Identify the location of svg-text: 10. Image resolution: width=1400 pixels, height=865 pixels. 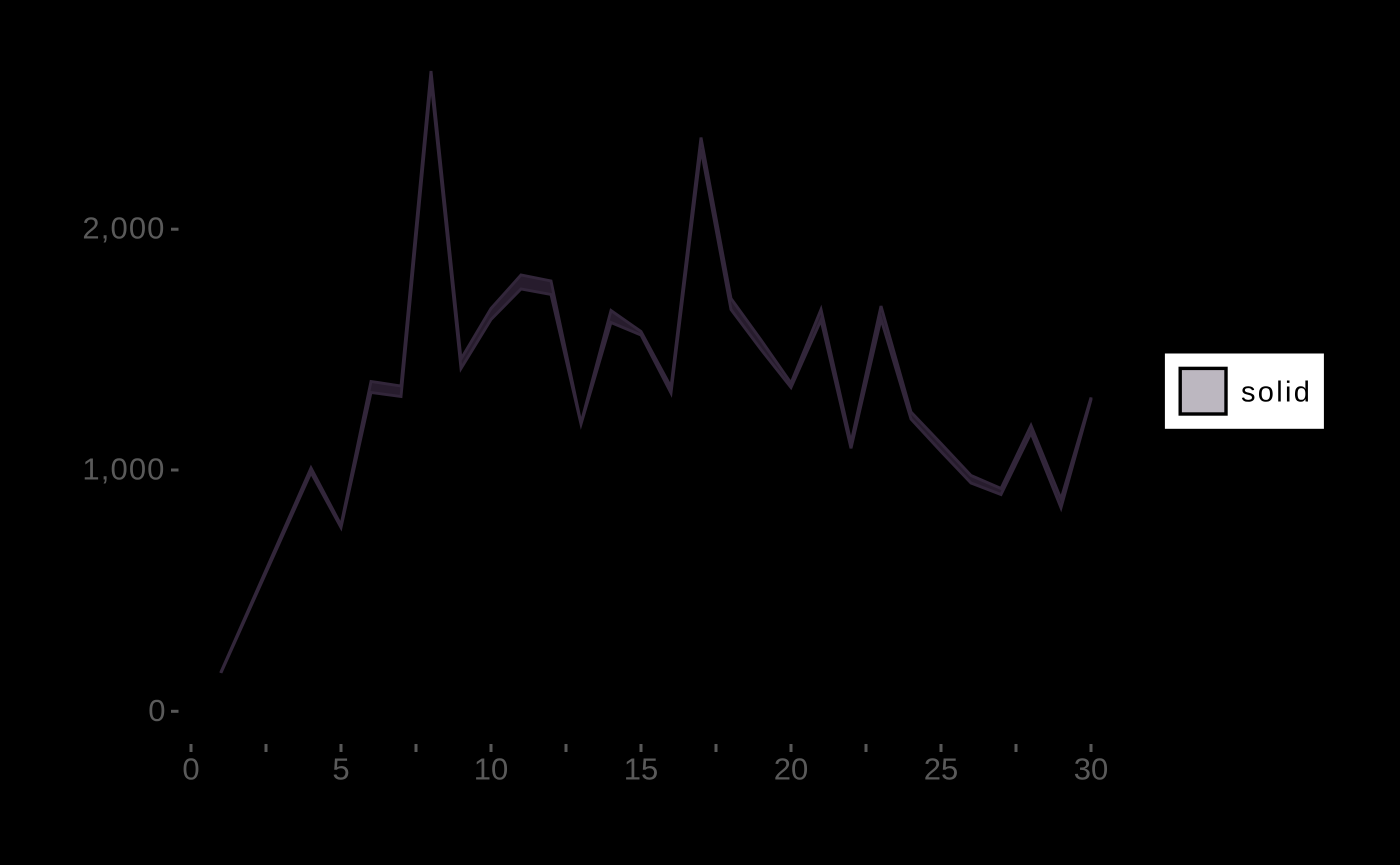
(491, 768).